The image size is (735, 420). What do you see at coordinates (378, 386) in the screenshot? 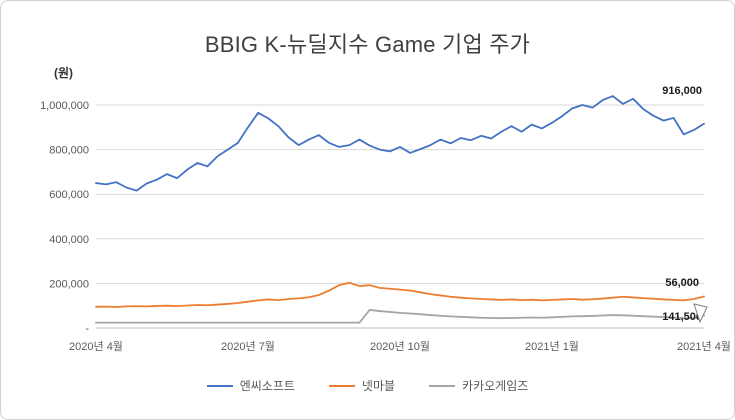
I see `legend-label: 넷마블` at bounding box center [378, 386].